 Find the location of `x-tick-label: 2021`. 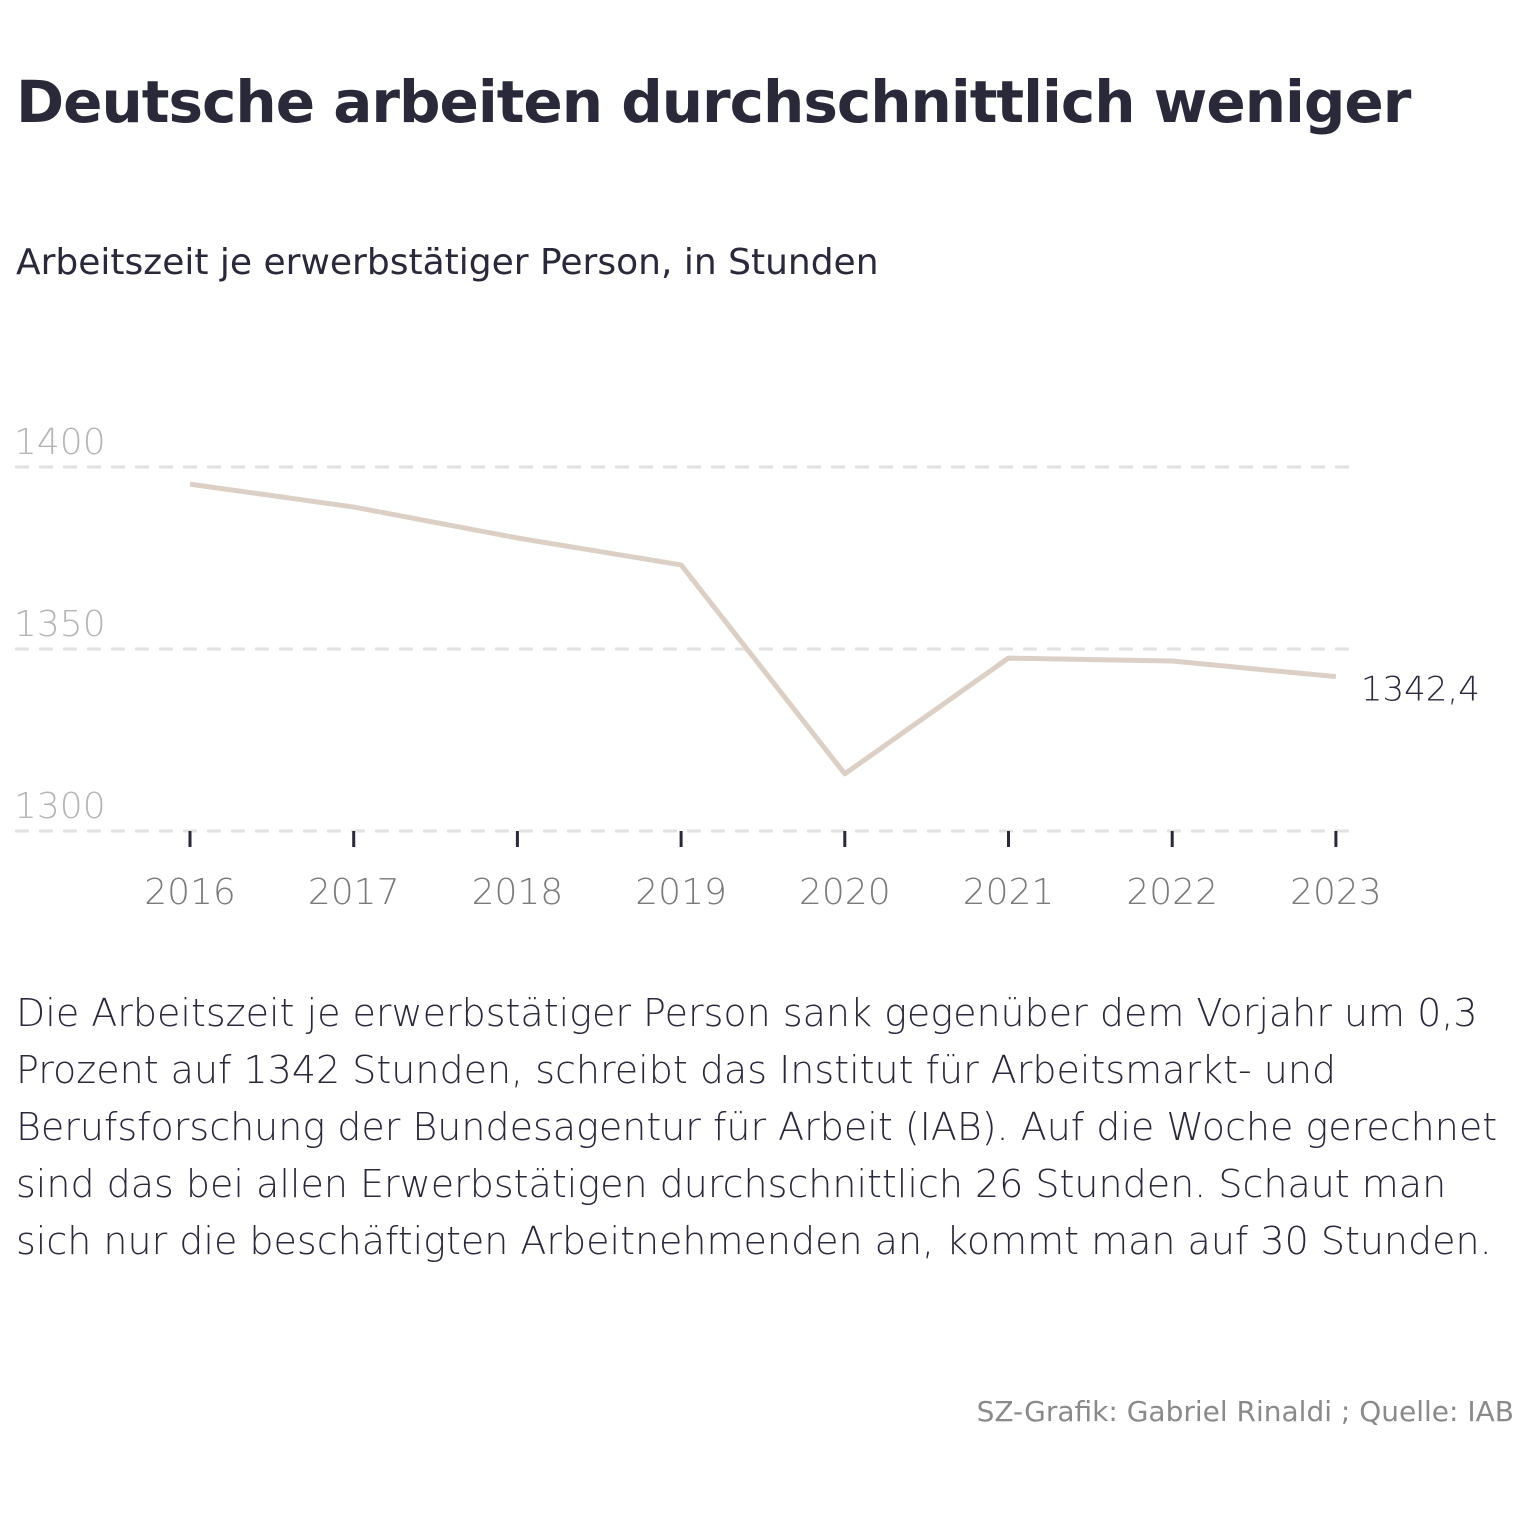

x-tick-label: 2021 is located at coordinates (1009, 892).